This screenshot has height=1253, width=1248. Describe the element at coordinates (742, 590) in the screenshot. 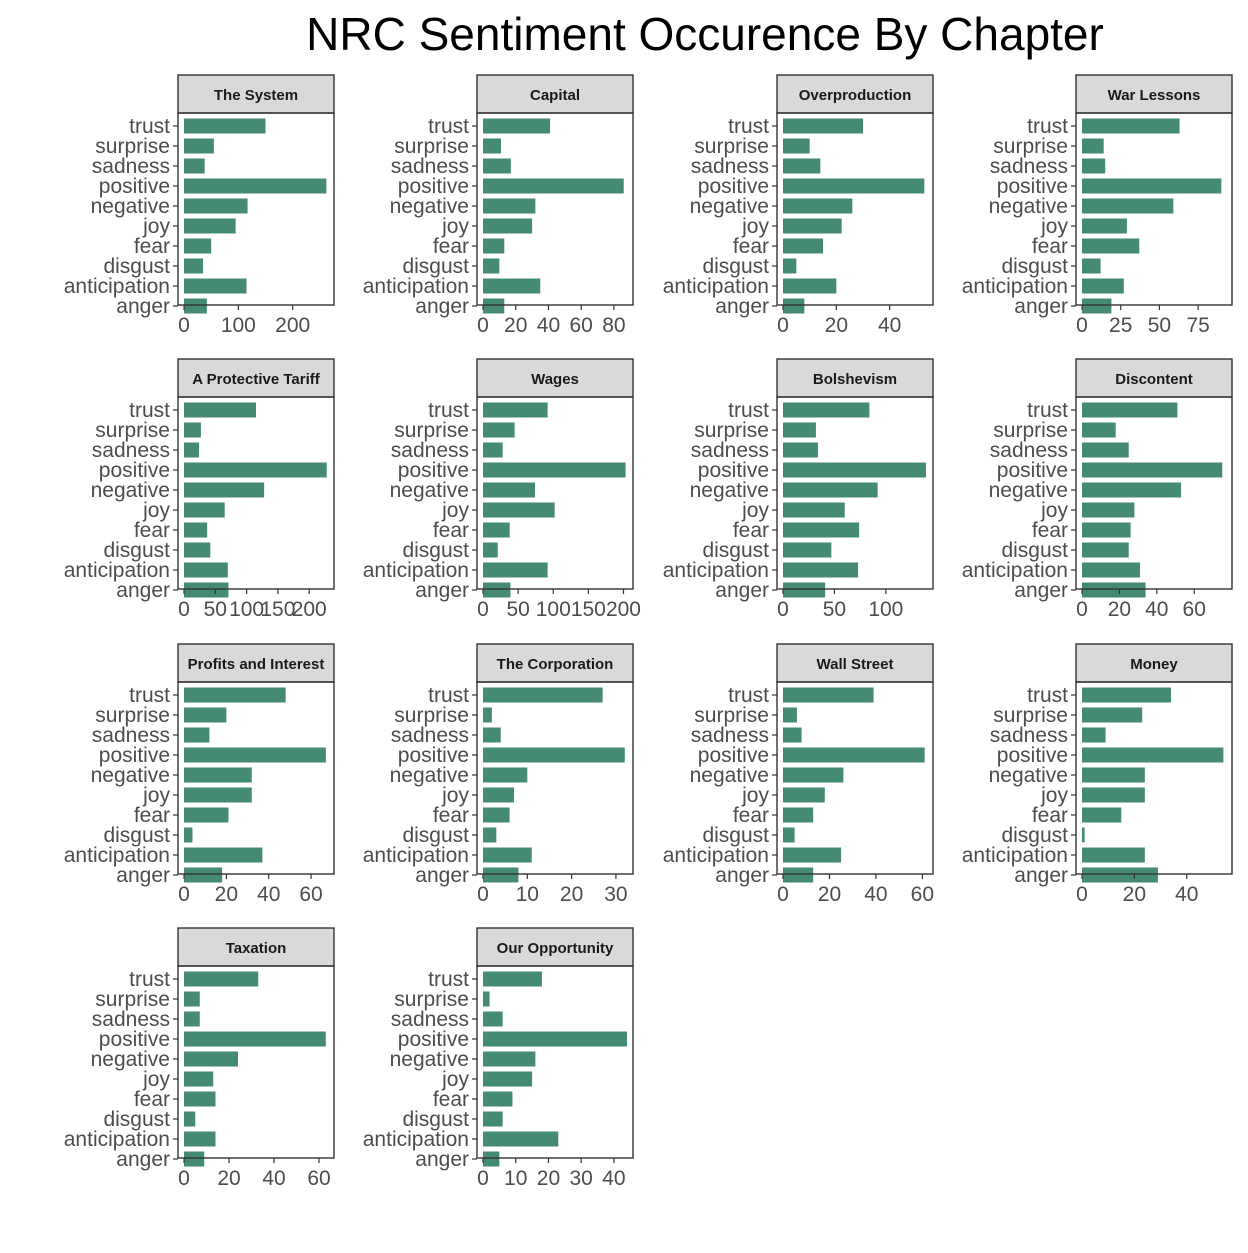

I see `y-tick-label: anger` at that location.